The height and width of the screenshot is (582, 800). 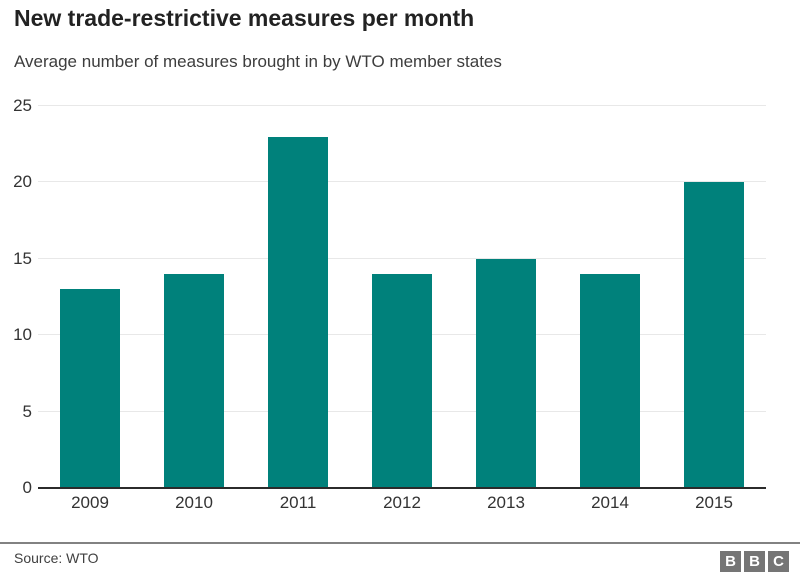 I want to click on bar-slot-2011, so click(x=298, y=297).